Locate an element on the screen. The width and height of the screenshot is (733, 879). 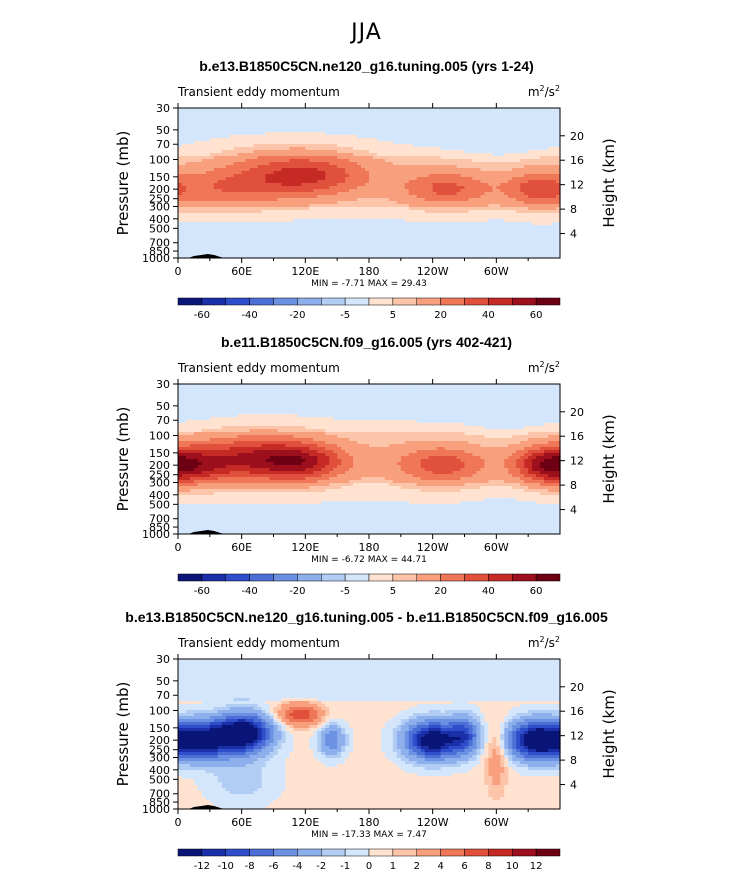
figure-title: JJA is located at coordinates (366, 32).